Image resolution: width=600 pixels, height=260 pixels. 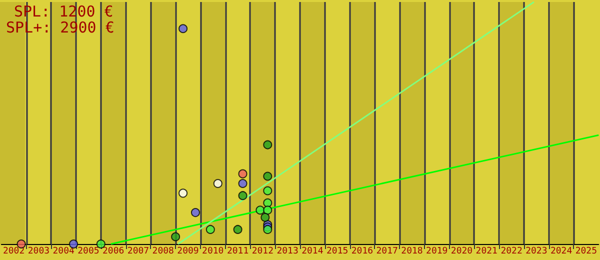 What do you see at coordinates (461, 251) in the screenshot?
I see `x-tick-label: 2020` at bounding box center [461, 251].